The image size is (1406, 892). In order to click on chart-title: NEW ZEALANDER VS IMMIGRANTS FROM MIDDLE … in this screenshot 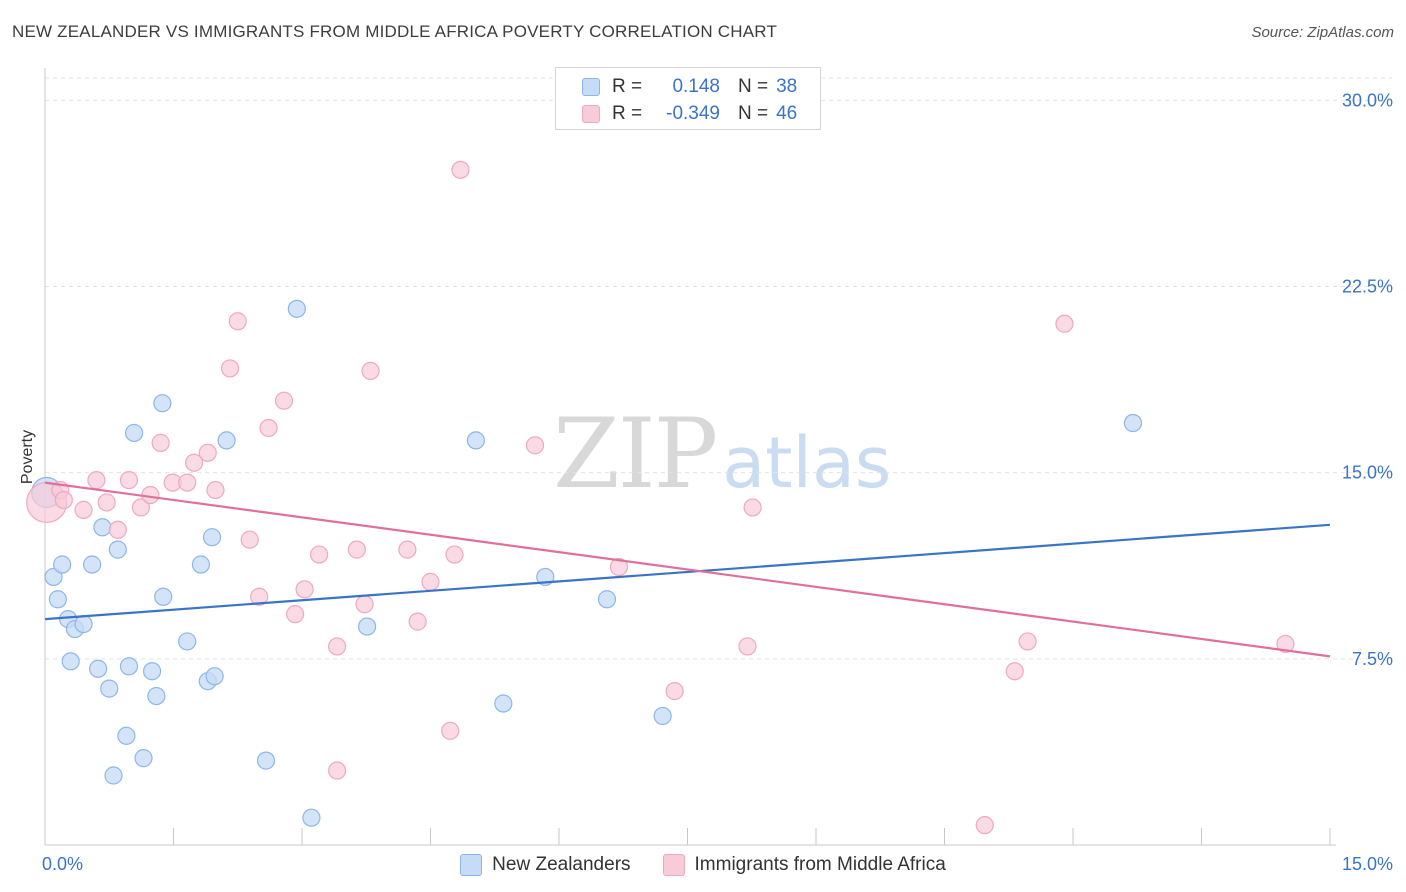, I will do `click(395, 31)`.